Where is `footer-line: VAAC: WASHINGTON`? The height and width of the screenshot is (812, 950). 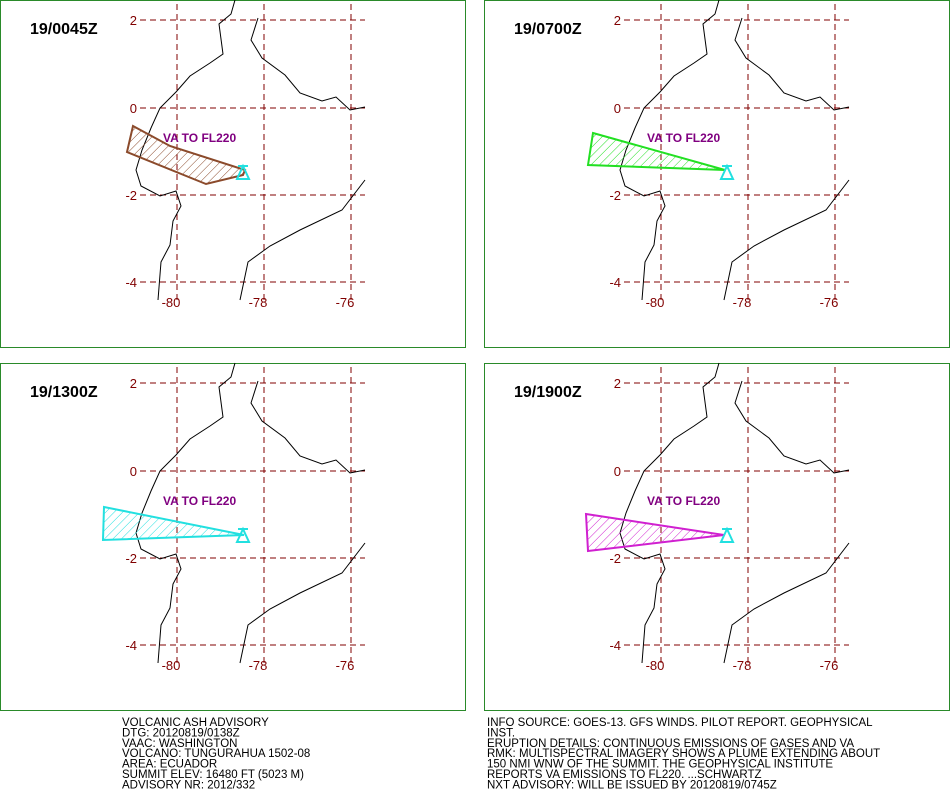 footer-line: VAAC: WASHINGTON is located at coordinates (179, 744).